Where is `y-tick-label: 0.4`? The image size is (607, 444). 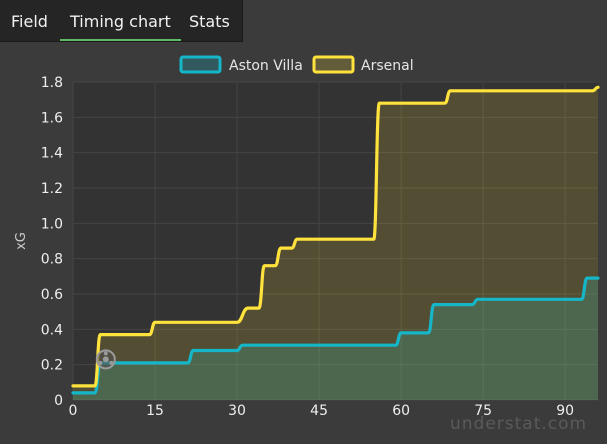
y-tick-label: 0.4 is located at coordinates (52, 330).